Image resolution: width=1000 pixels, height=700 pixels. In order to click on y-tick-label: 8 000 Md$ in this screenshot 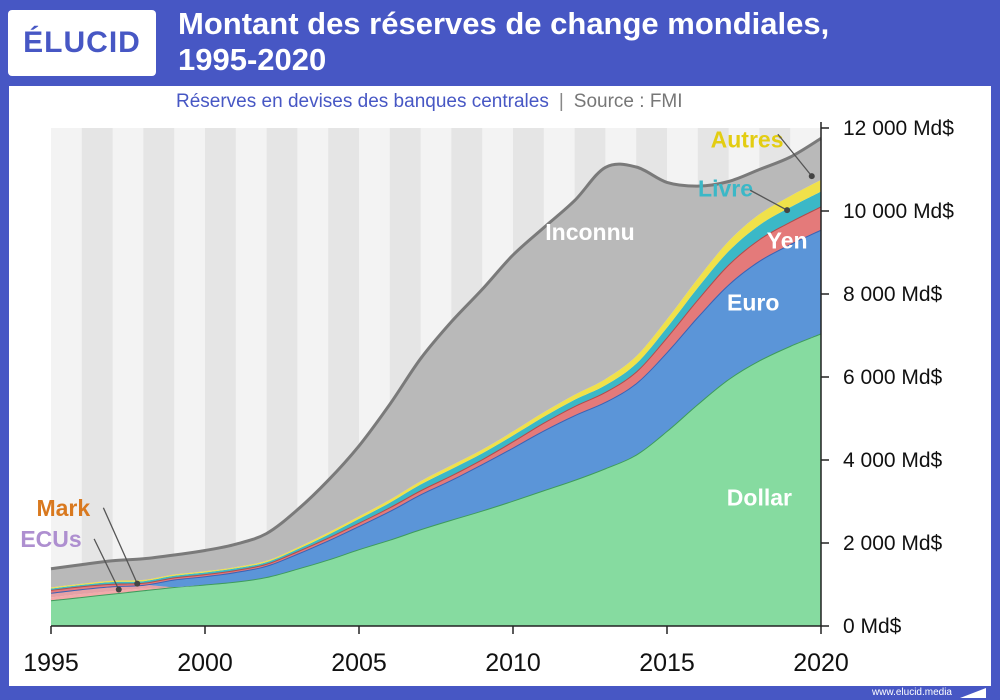, I will do `click(893, 294)`.